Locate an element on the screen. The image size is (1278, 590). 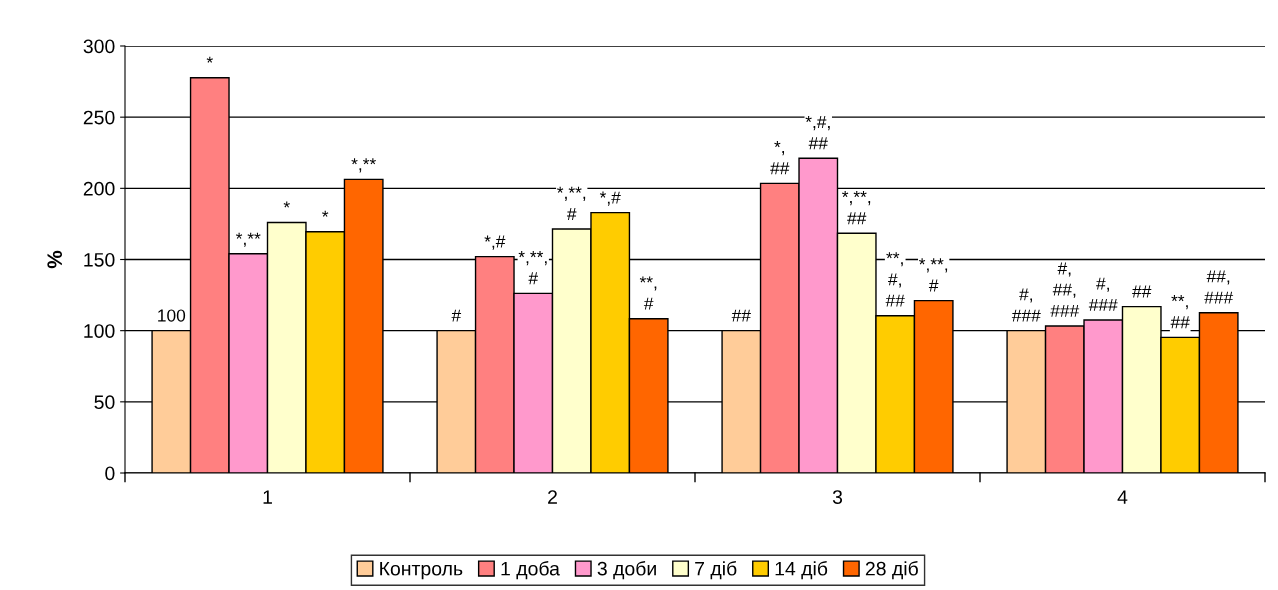
y-tick-label: 300 is located at coordinates (99, 46).